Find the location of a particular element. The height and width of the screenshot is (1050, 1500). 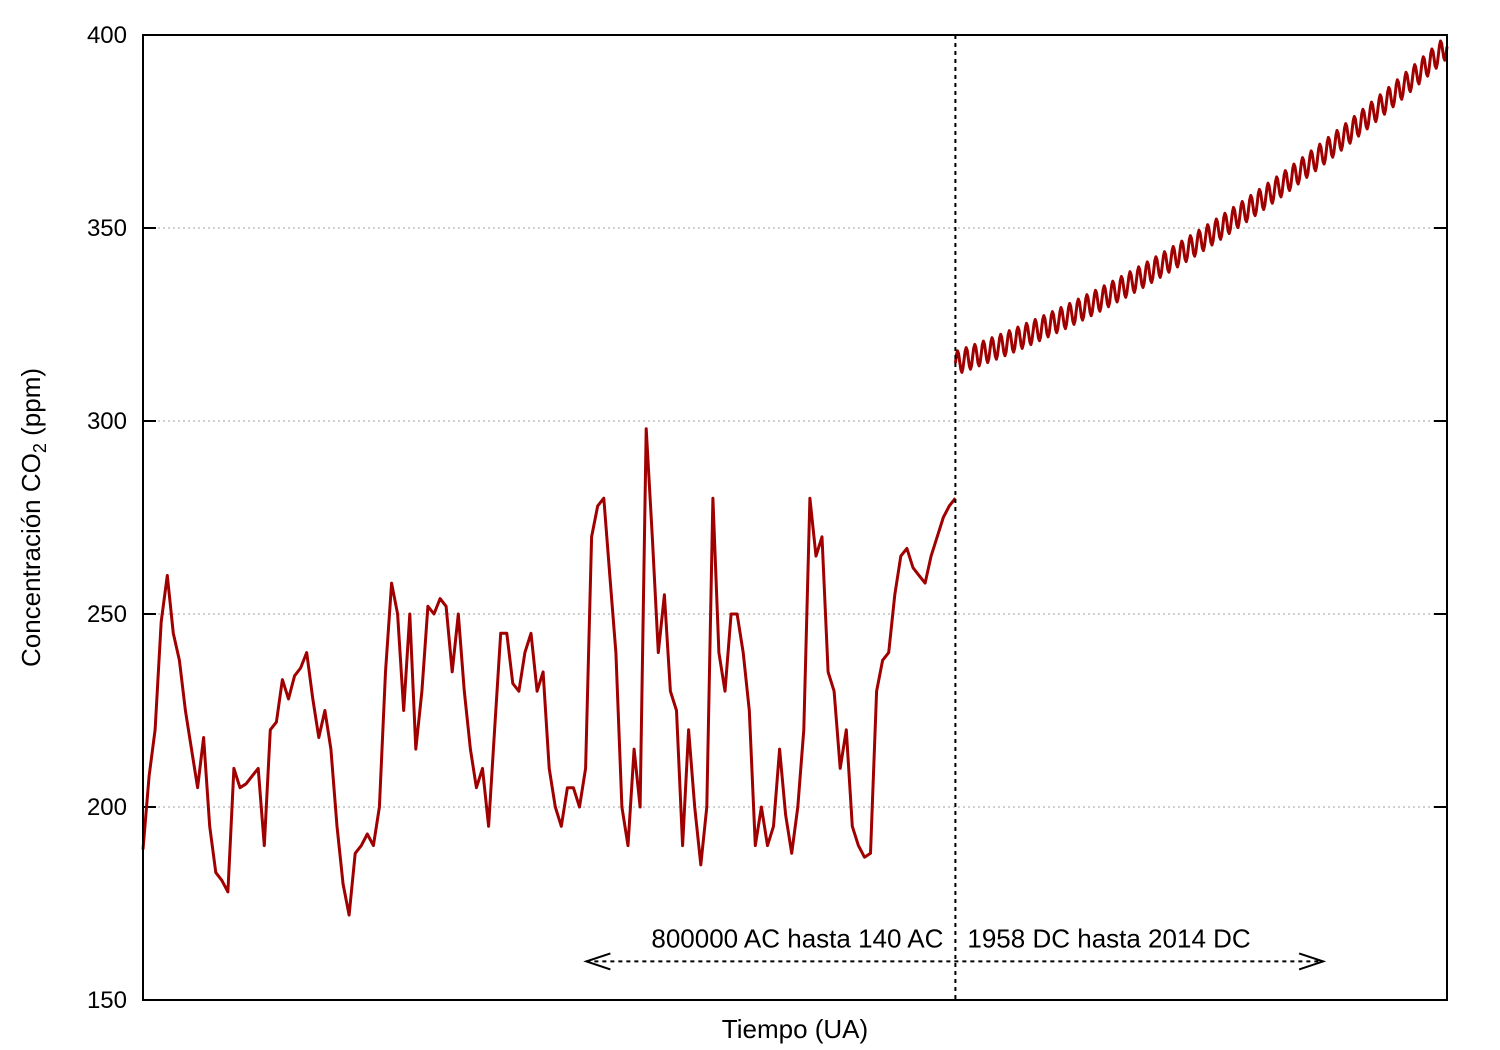

y-axis-title: Concentración CO2 (ppm) is located at coordinates (33, 517).